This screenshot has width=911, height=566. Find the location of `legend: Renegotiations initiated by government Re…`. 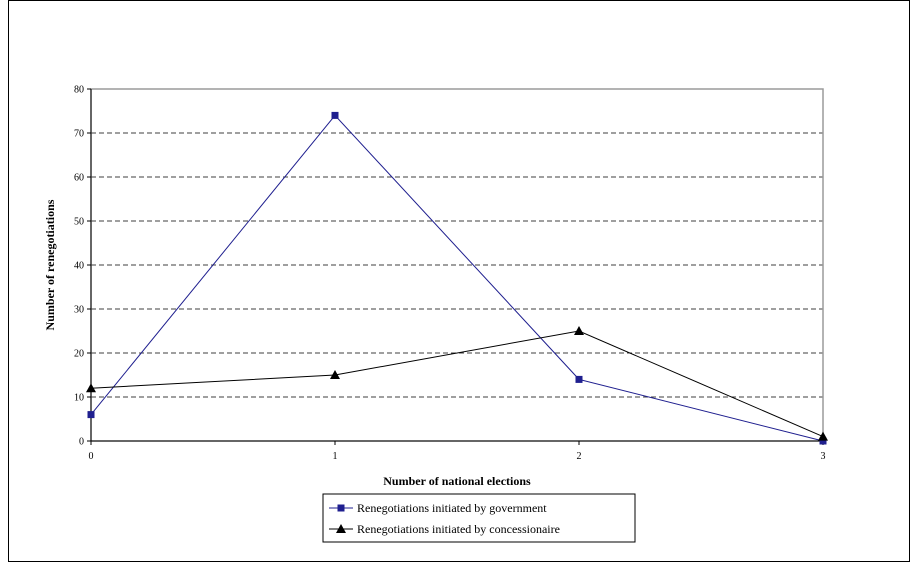

legend: Renegotiations initiated by government Re… is located at coordinates (479, 518).